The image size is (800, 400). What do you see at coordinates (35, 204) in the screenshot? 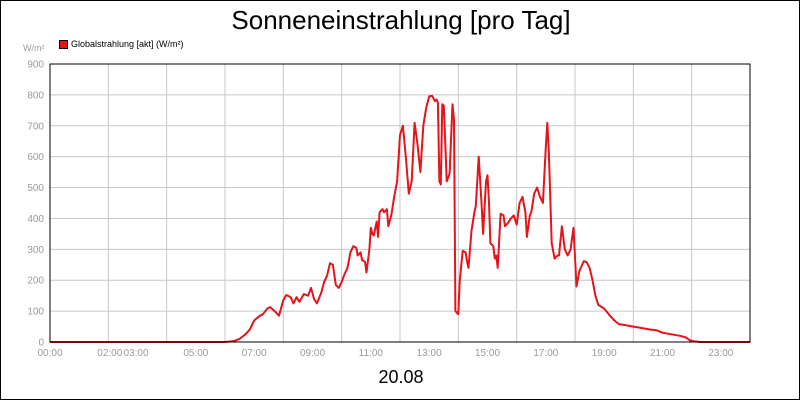
I see `y-axis-ticks: 0 100 200 300 400 500 600 700 800 900` at bounding box center [35, 204].